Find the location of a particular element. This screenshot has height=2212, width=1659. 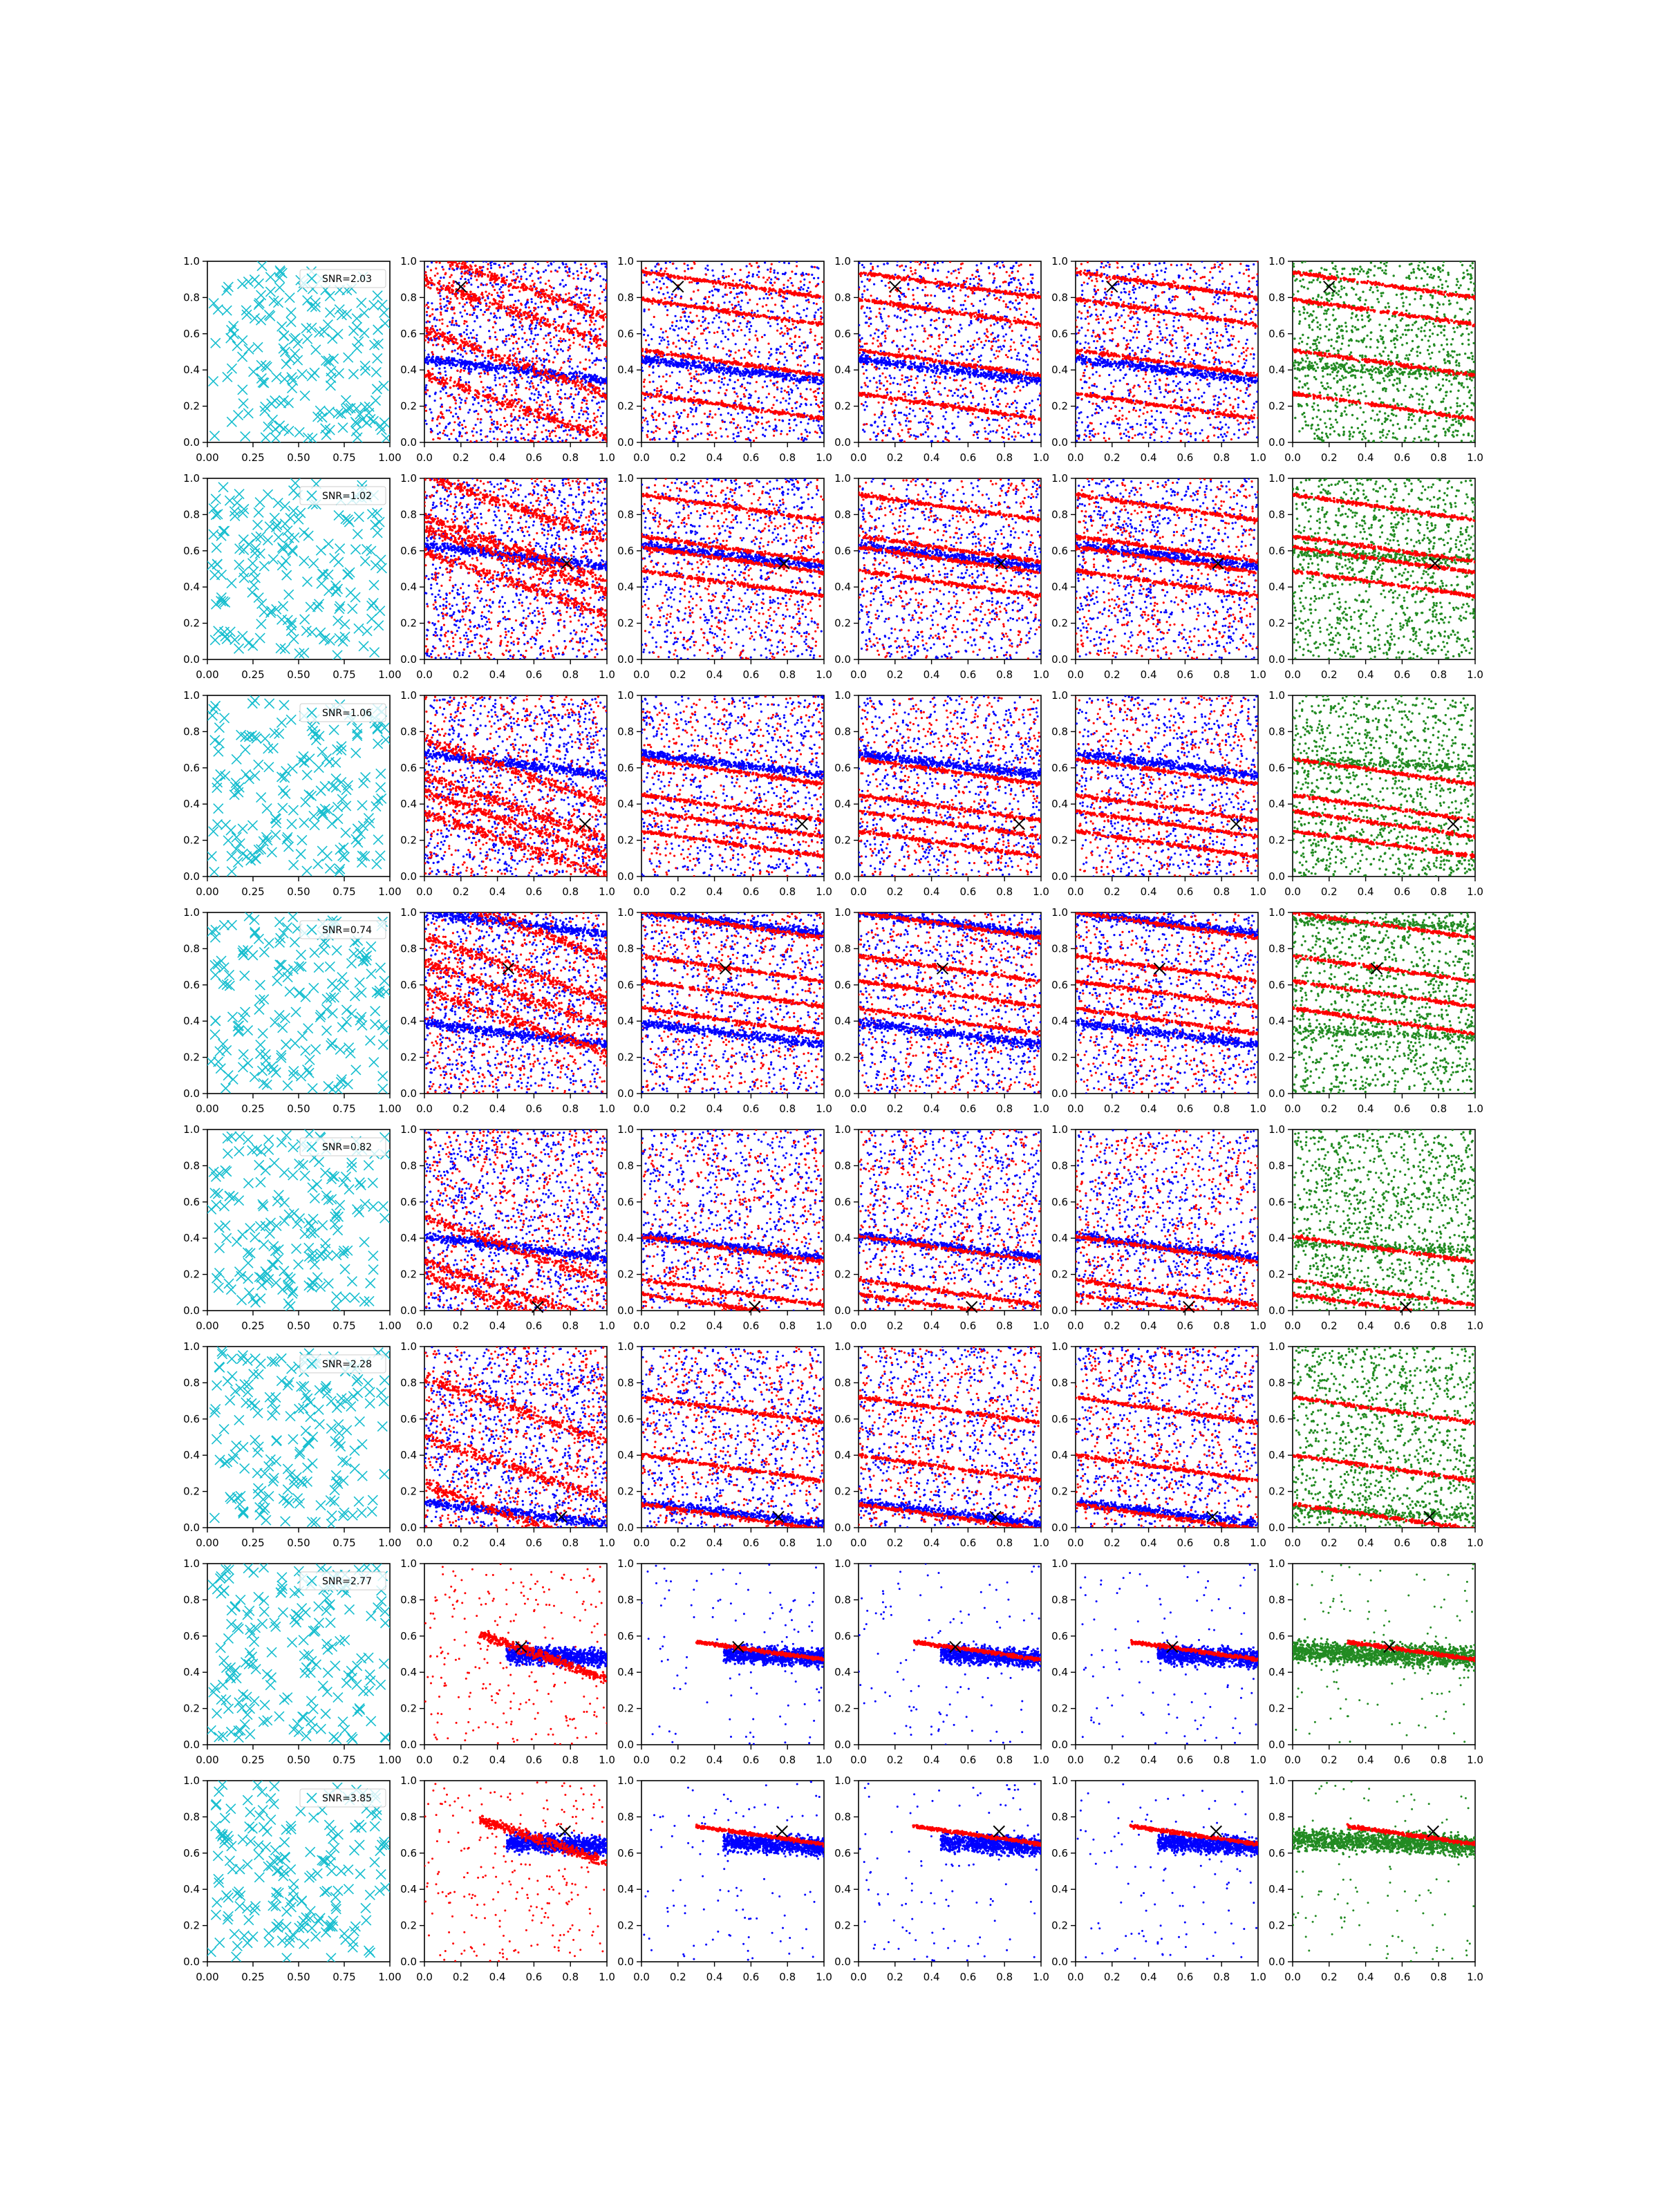

y-tick-label: 0.6 is located at coordinates (625, 334).